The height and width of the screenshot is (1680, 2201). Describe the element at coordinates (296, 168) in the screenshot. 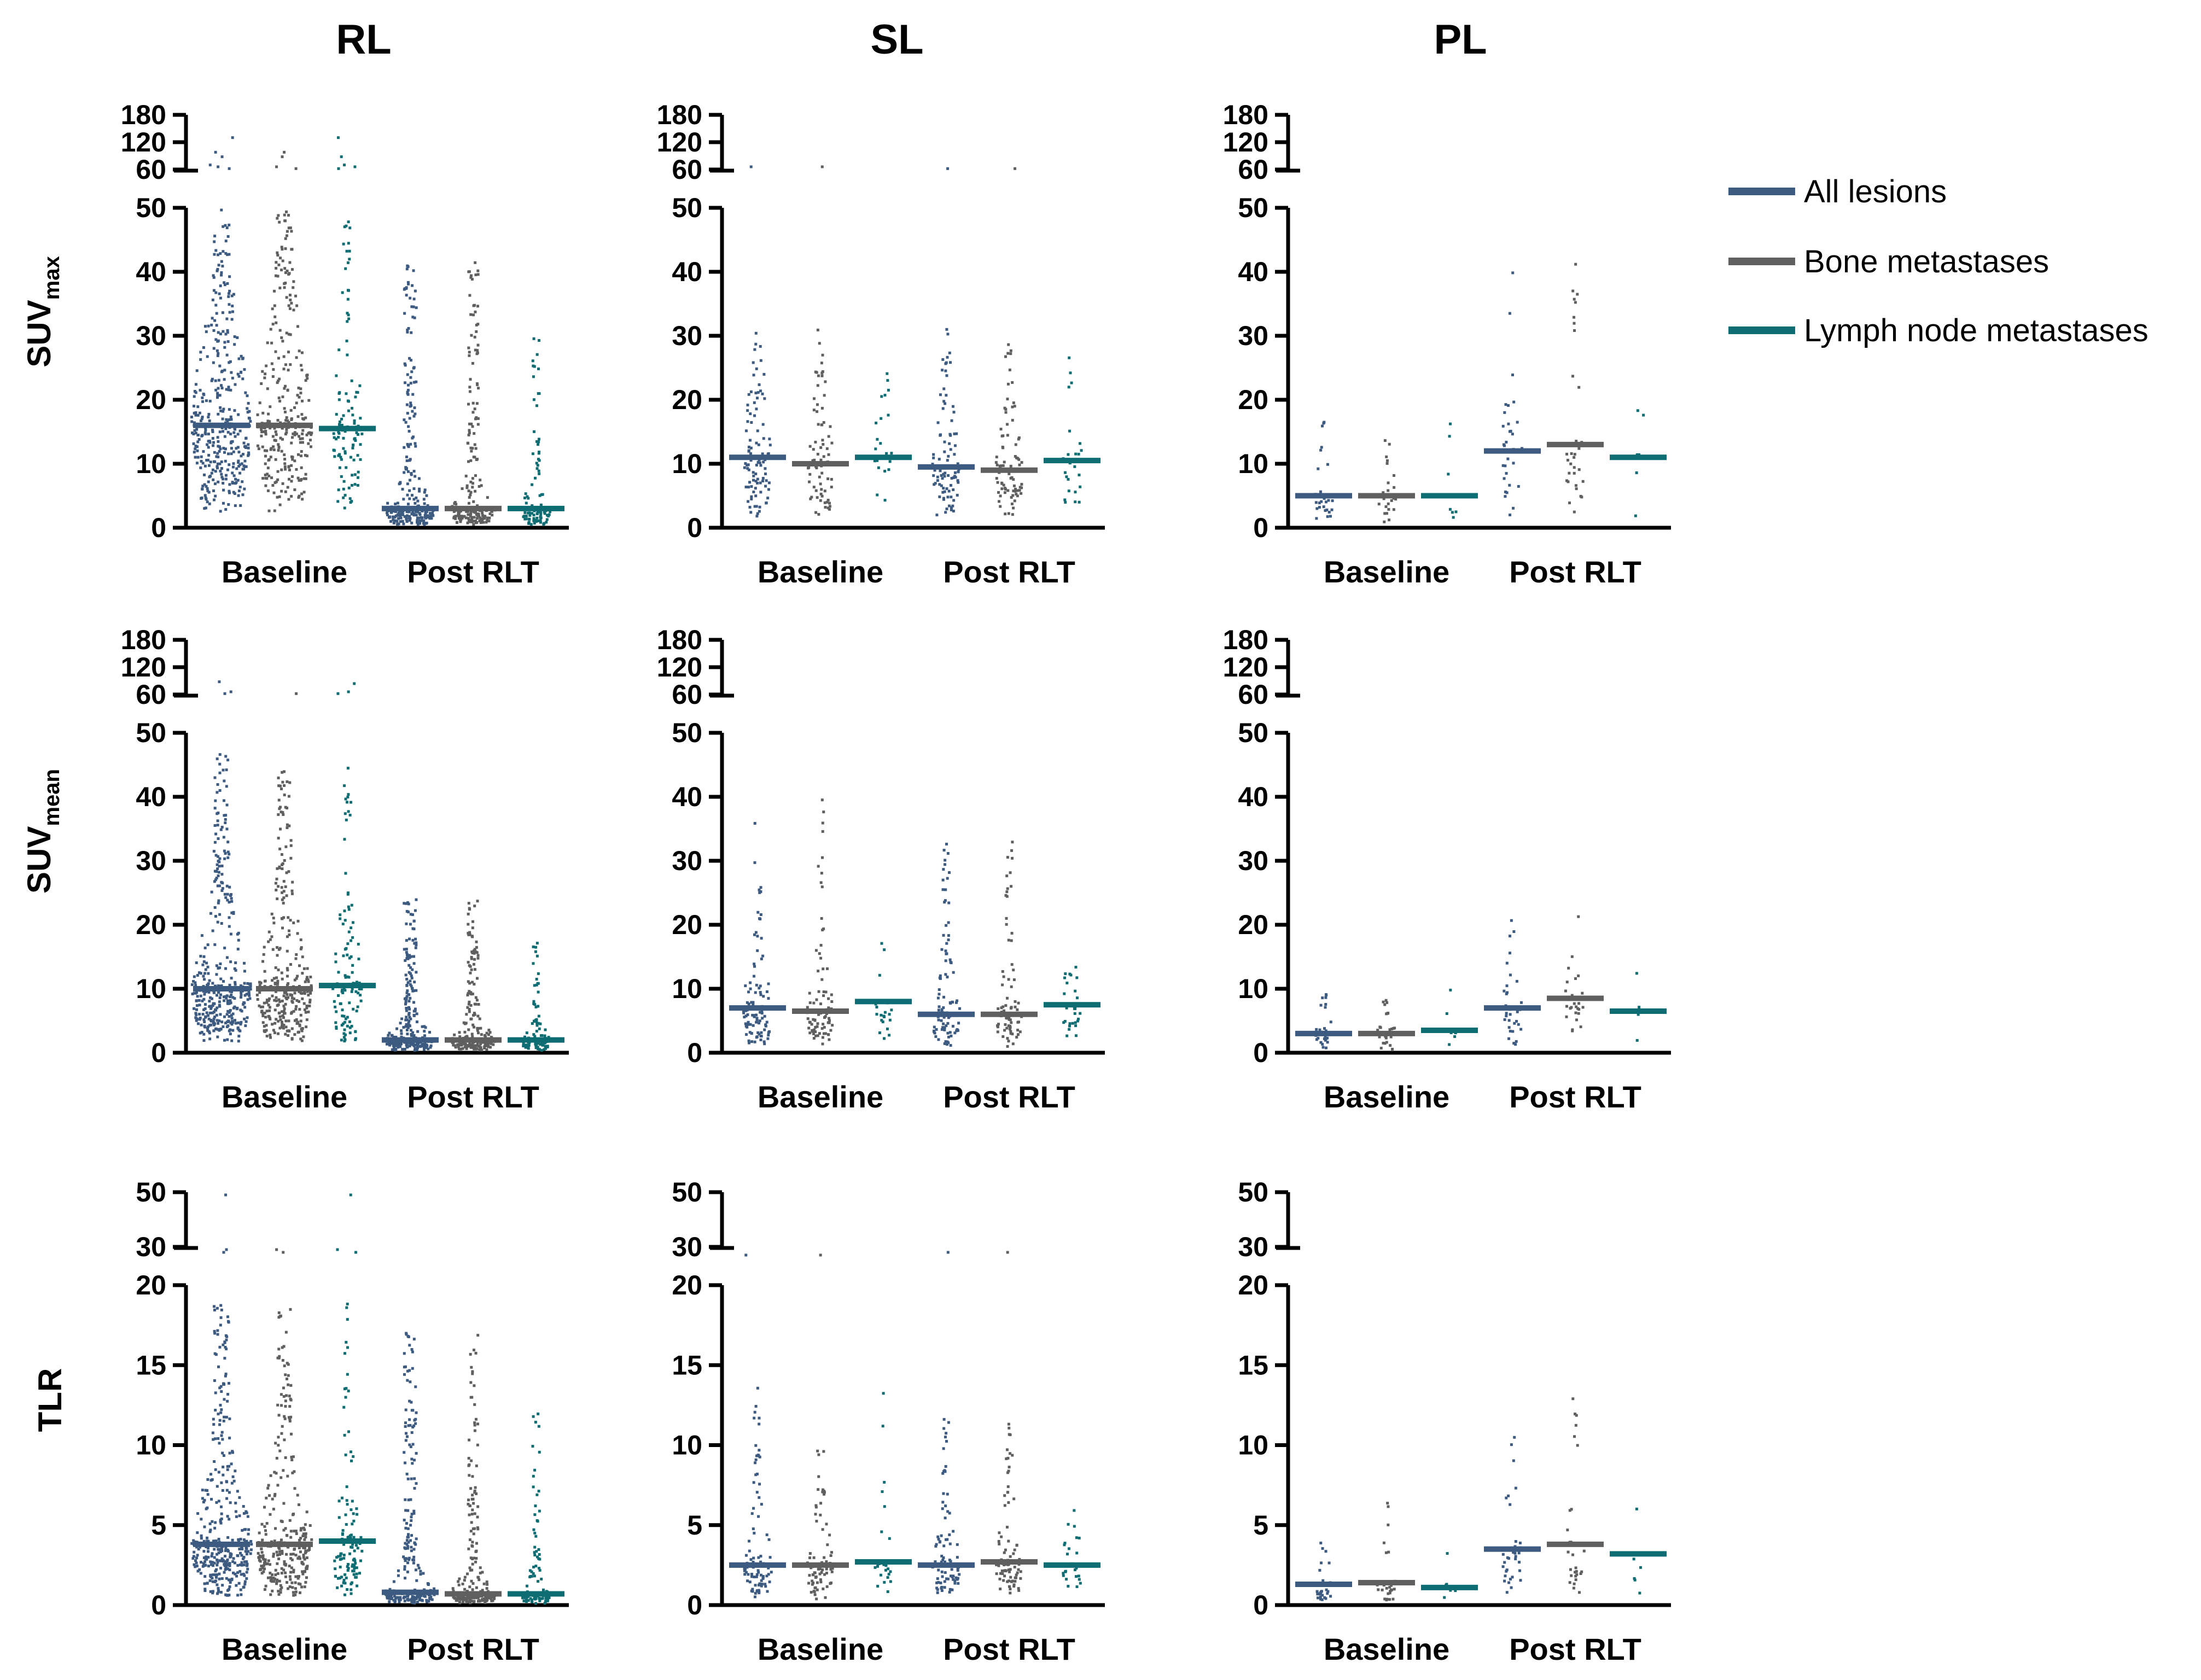

I see `data-point-outlier` at that location.